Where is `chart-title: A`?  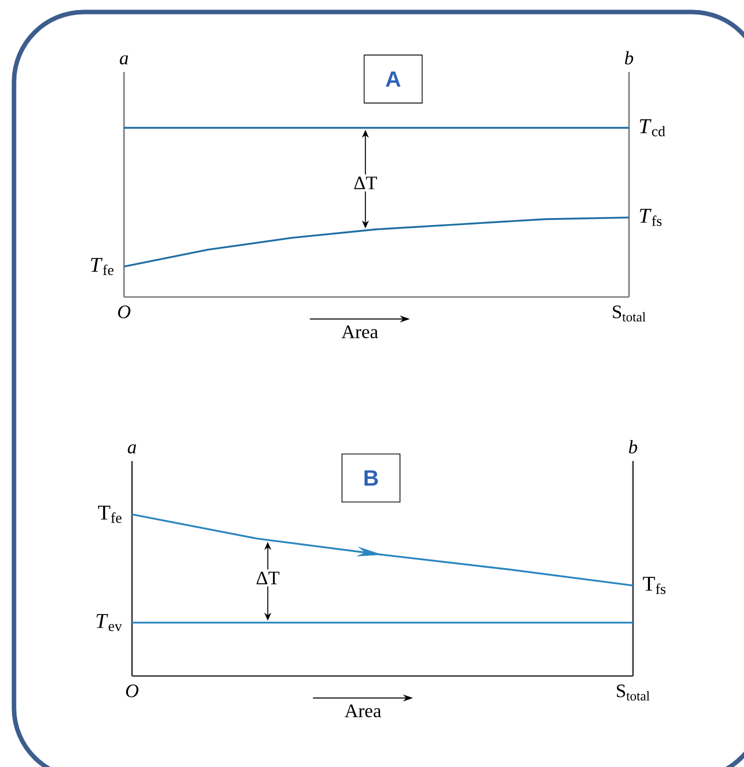 chart-title: A is located at coordinates (393, 79).